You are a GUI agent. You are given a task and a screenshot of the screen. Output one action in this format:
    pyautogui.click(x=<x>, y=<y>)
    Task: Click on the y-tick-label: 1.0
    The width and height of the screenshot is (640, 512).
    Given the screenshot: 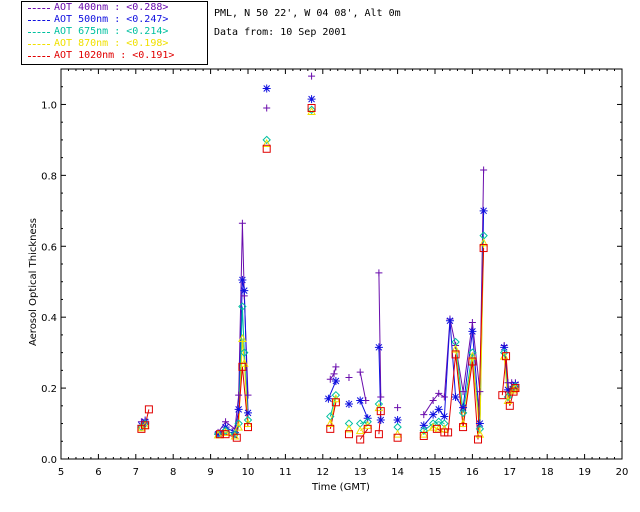 What is the action you would take?
    pyautogui.click(x=49, y=105)
    